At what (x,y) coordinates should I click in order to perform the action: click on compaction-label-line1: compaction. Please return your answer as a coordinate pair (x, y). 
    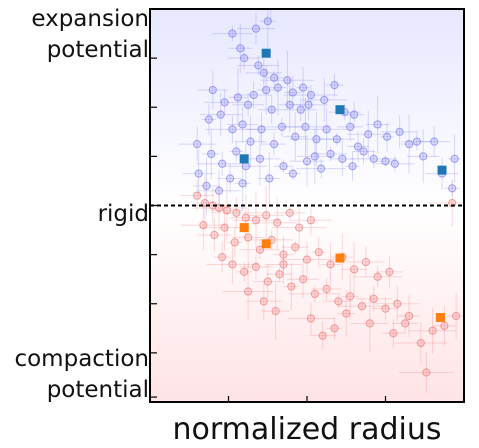
    Looking at the image, I should click on (81, 359).